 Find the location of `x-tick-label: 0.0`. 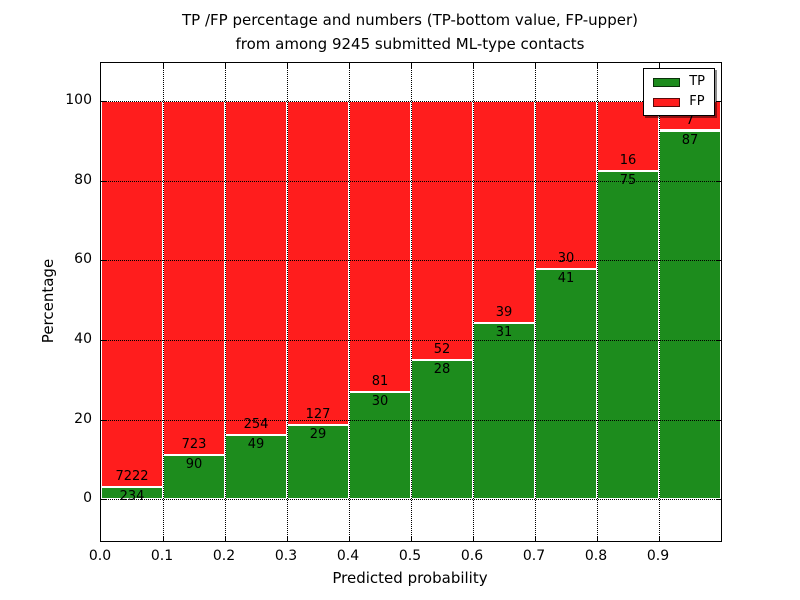

x-tick-label: 0.0 is located at coordinates (100, 556).